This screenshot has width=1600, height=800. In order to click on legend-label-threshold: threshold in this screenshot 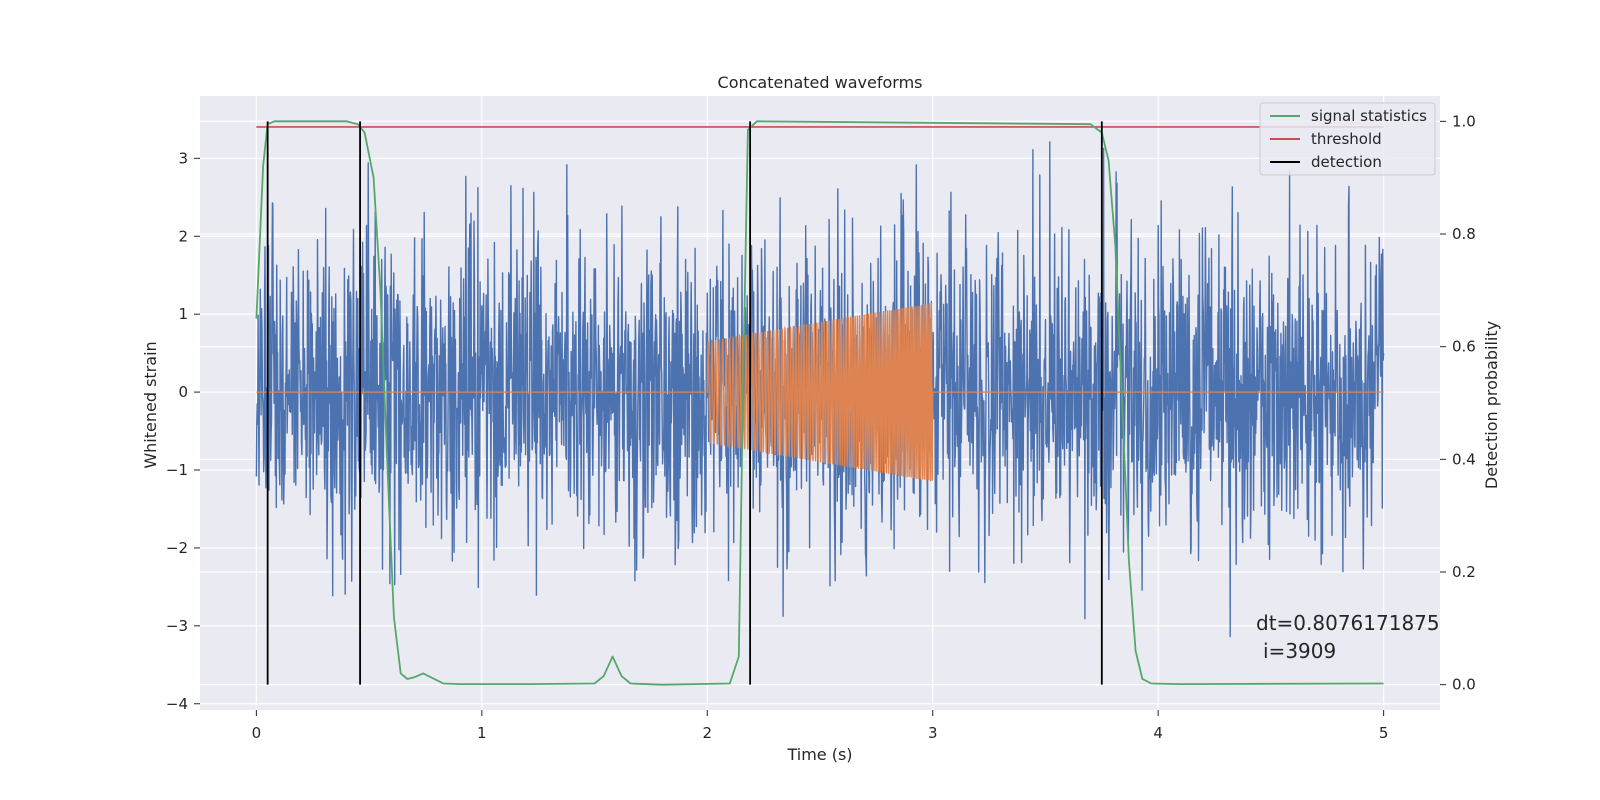, I will do `click(1346, 139)`.